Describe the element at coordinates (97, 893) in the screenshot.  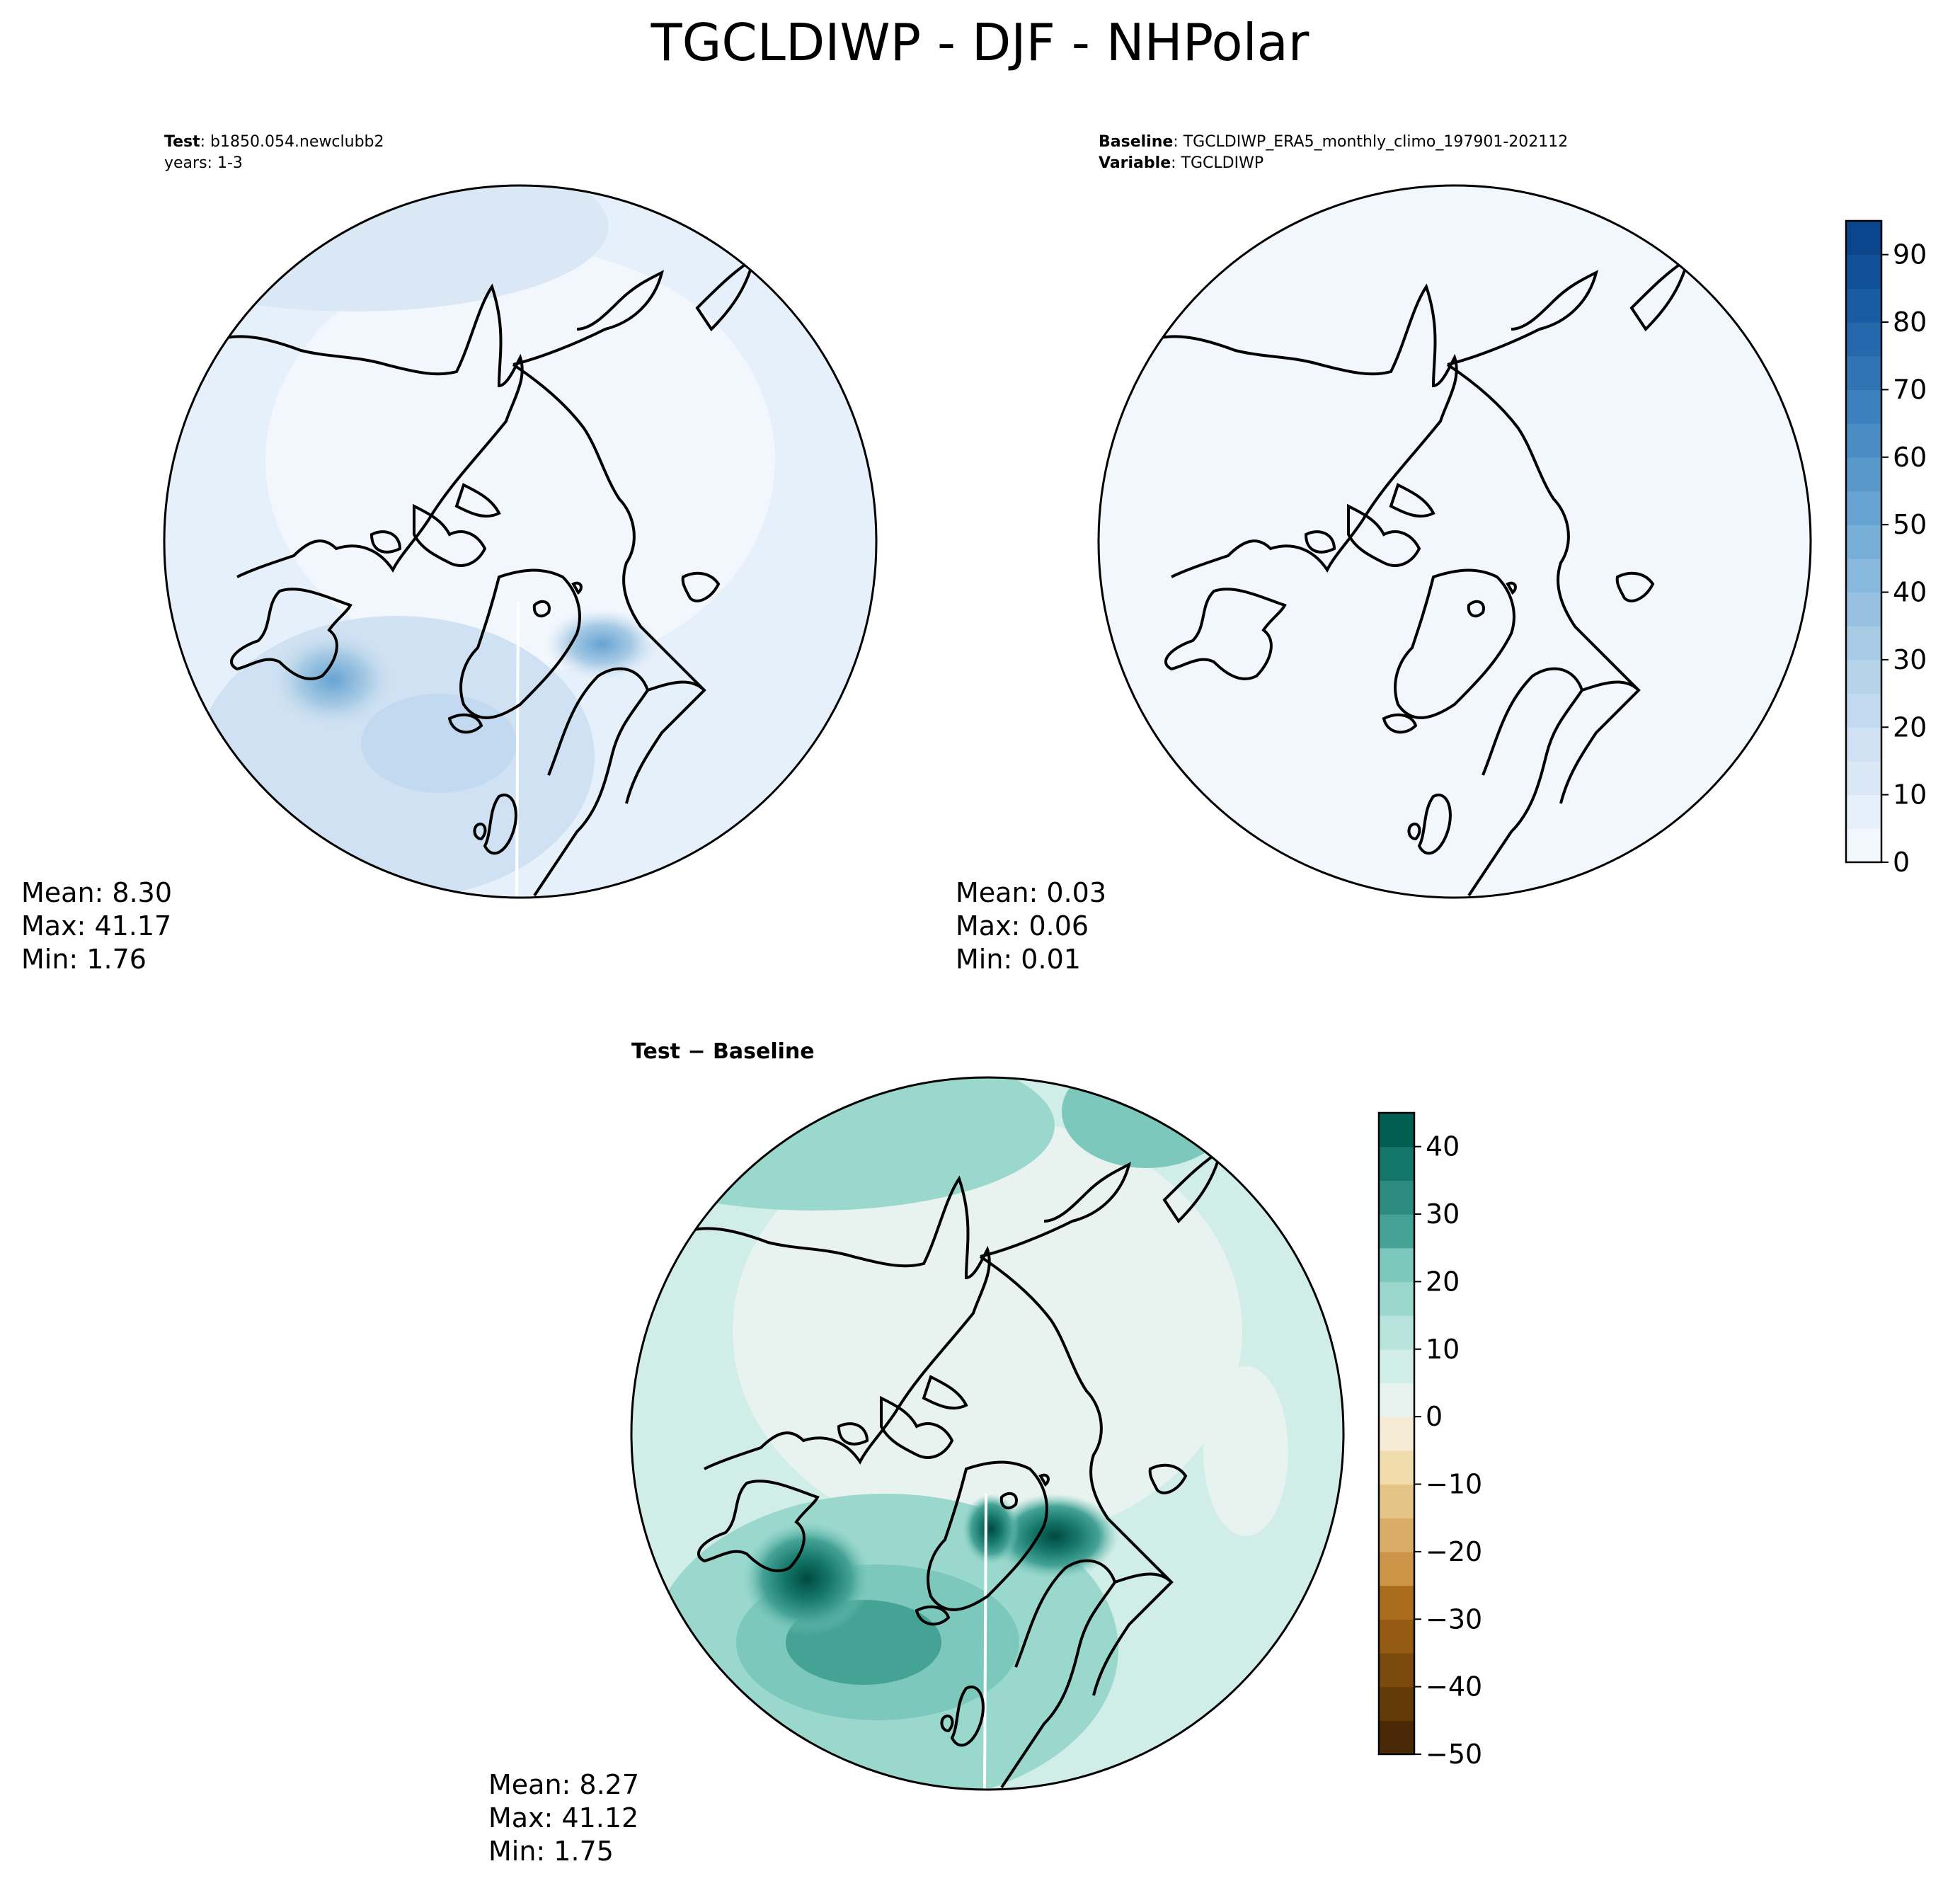
I see `test-mean: Mean: 8.30` at that location.